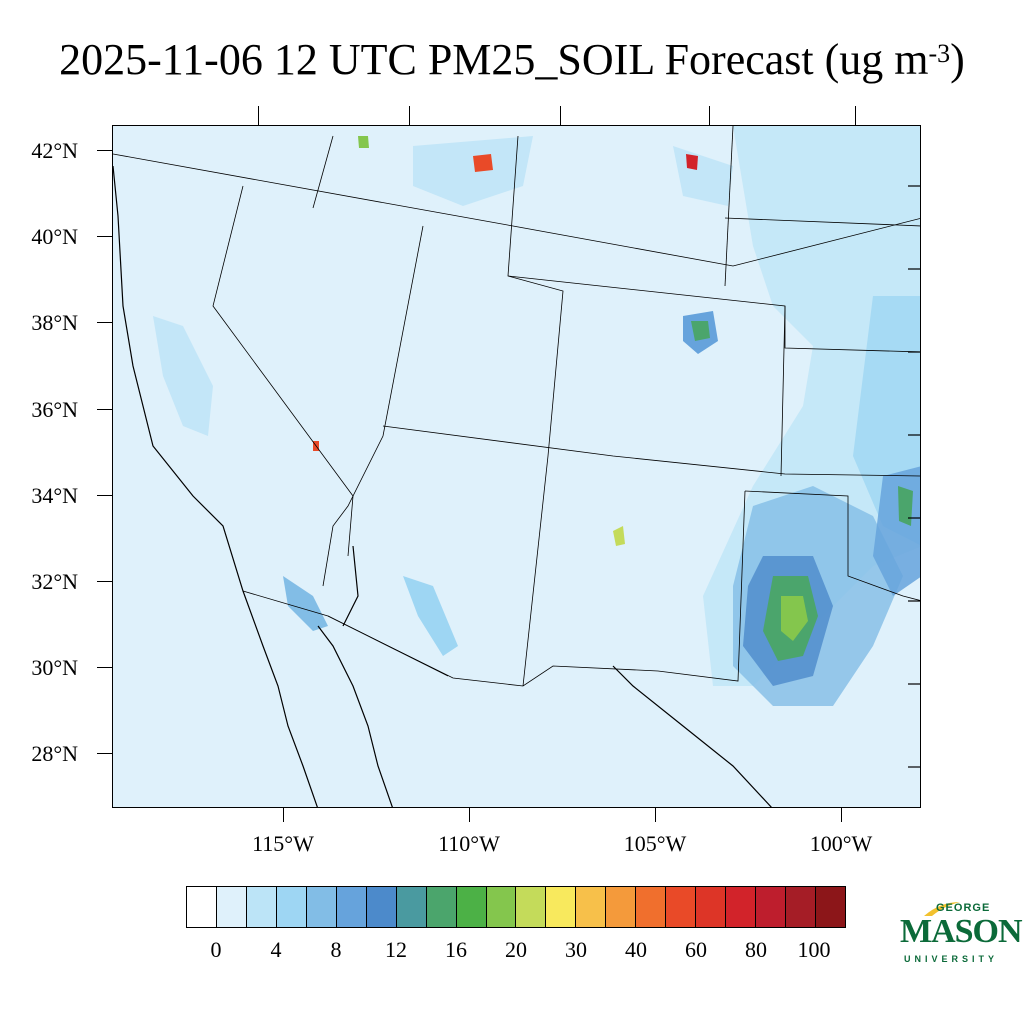  What do you see at coordinates (516, 949) in the screenshot?
I see `colorbar-label: 20` at bounding box center [516, 949].